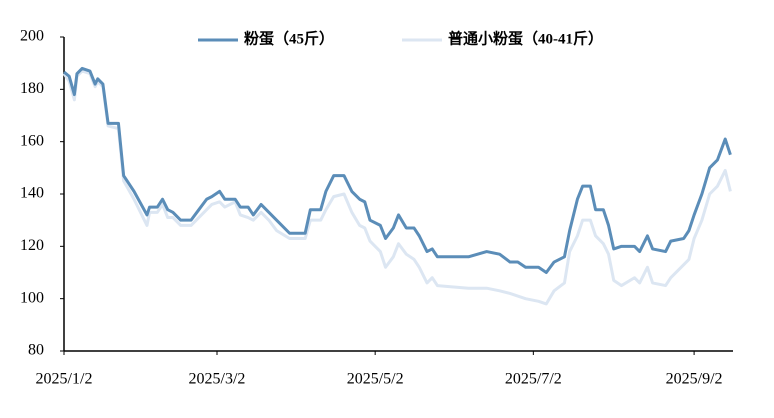 This screenshot has width=774, height=418. I want to click on y-tick-label: 200, so click(32, 36).